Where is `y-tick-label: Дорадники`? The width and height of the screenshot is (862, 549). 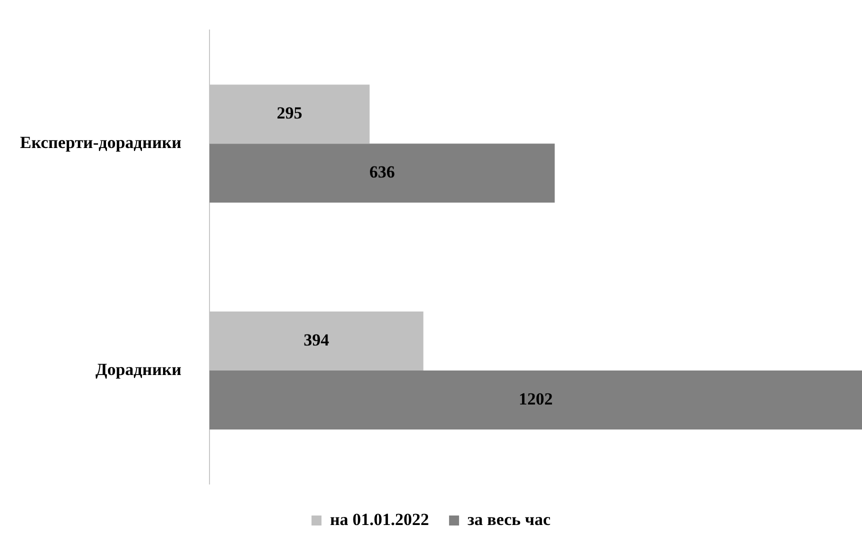
y-tick-label: Дорадники is located at coordinates (139, 369).